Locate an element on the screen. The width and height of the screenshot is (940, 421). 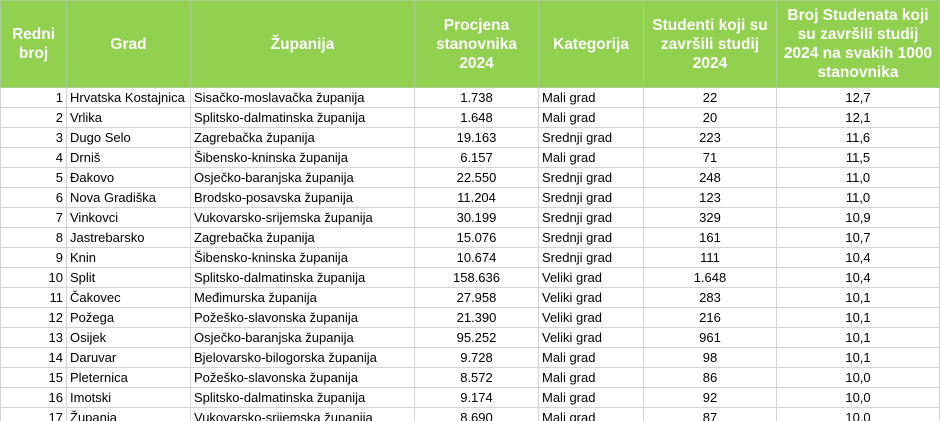
cell-grad: Hrvatska Kostajnica is located at coordinates (128, 97).